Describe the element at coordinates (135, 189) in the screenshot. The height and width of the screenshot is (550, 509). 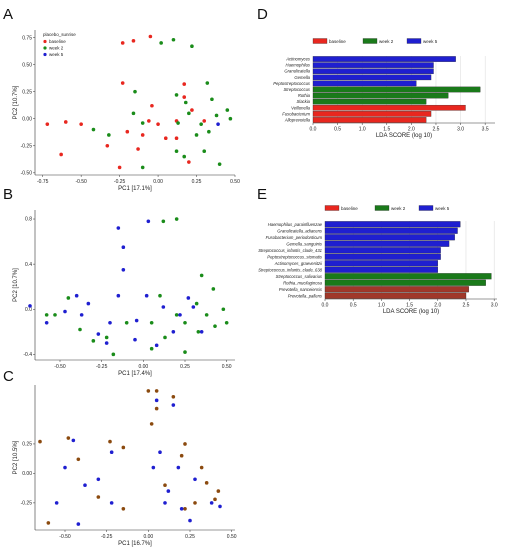
I see `x-axis-label: PC1 [17.1%]` at that location.